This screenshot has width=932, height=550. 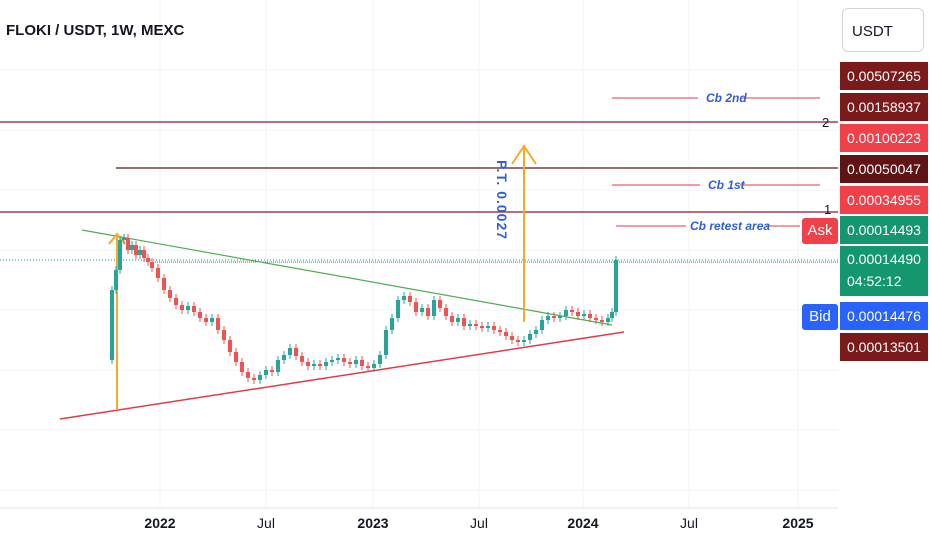 I want to click on price-tag: 0.00013501, so click(x=884, y=347).